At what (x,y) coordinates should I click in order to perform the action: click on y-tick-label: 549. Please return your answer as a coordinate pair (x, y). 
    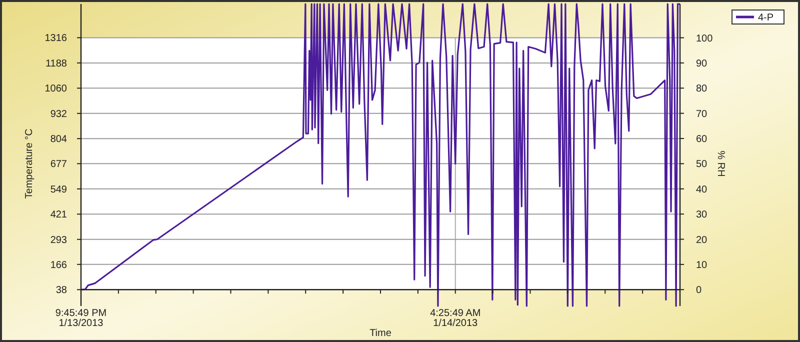
    Looking at the image, I should click on (59, 190).